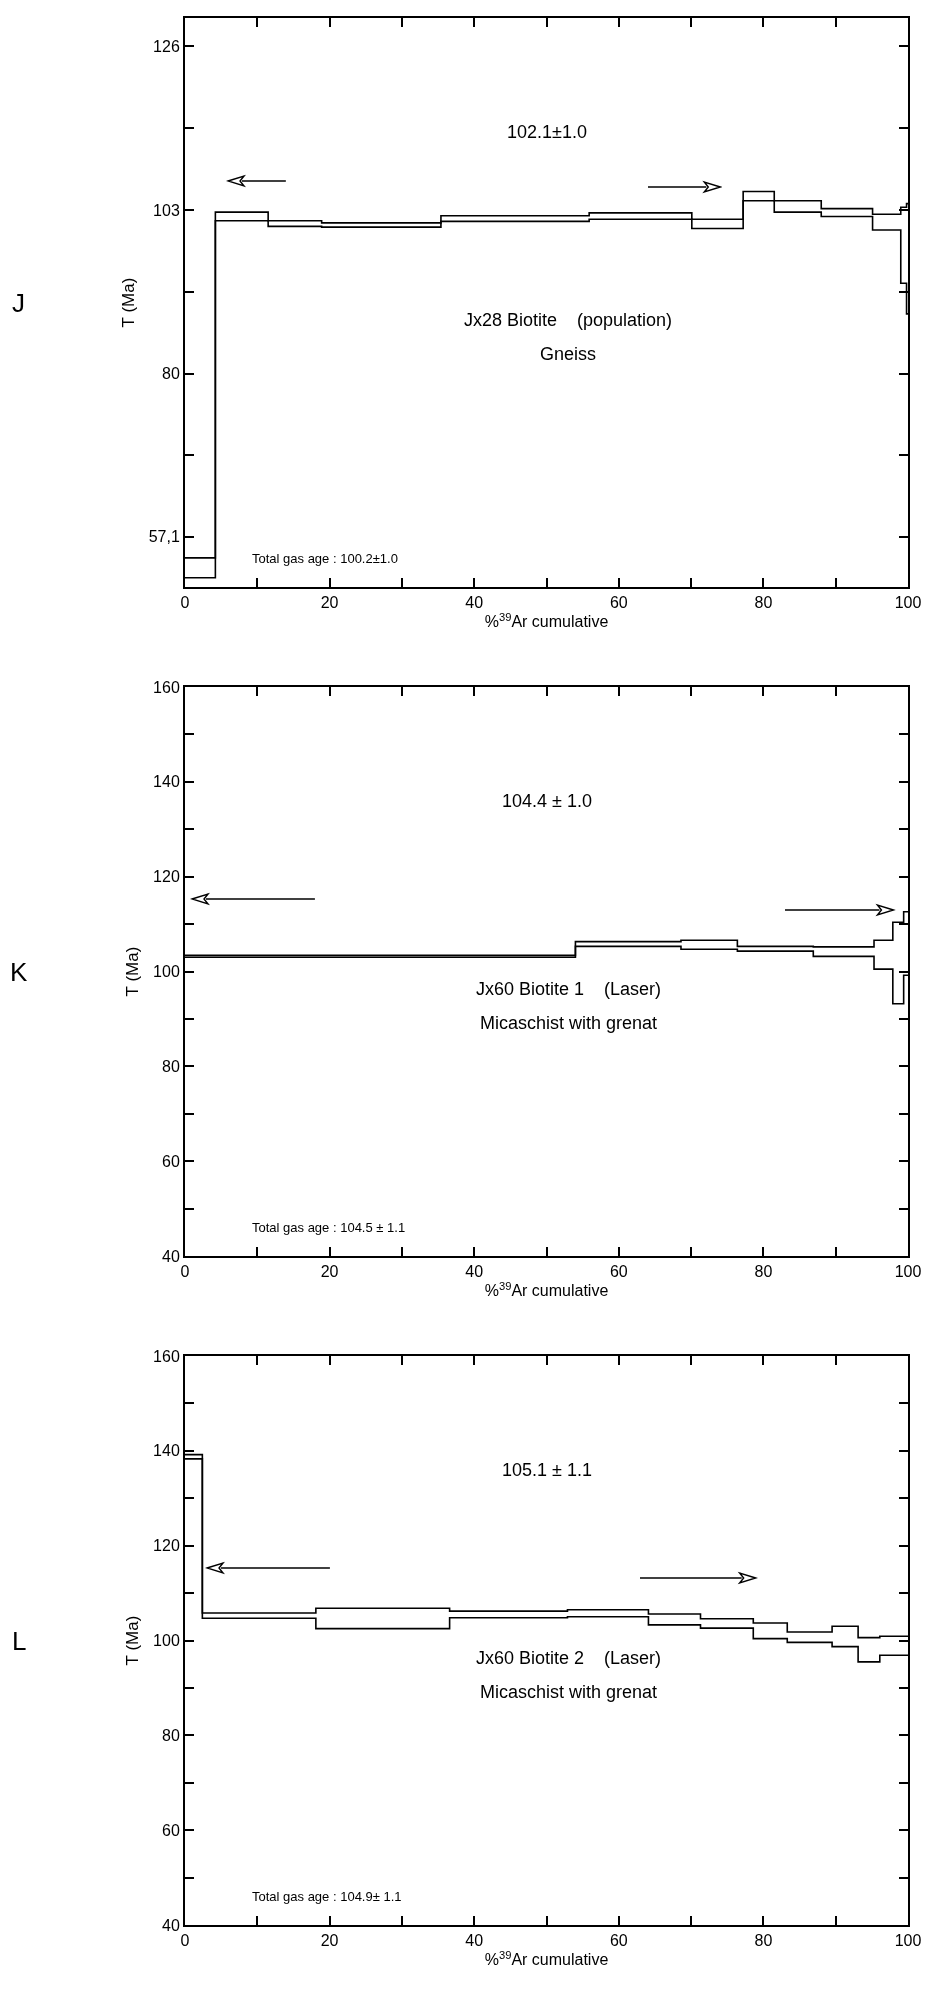  Describe the element at coordinates (325, 558) in the screenshot. I see `annotation: Total gas age : 100.2±1.0` at that location.